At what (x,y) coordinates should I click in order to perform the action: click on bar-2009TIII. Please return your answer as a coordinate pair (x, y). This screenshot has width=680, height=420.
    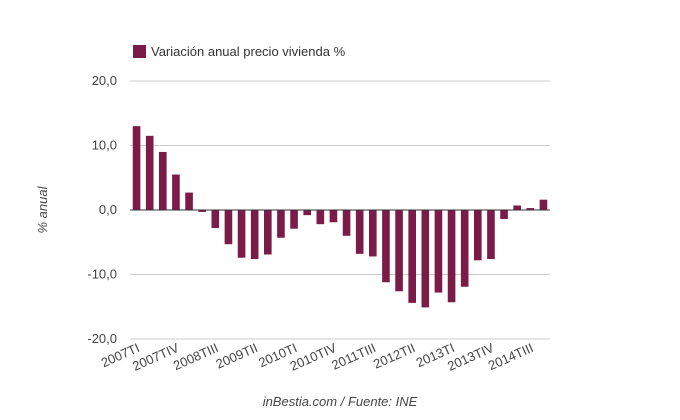
    Looking at the image, I should click on (268, 232).